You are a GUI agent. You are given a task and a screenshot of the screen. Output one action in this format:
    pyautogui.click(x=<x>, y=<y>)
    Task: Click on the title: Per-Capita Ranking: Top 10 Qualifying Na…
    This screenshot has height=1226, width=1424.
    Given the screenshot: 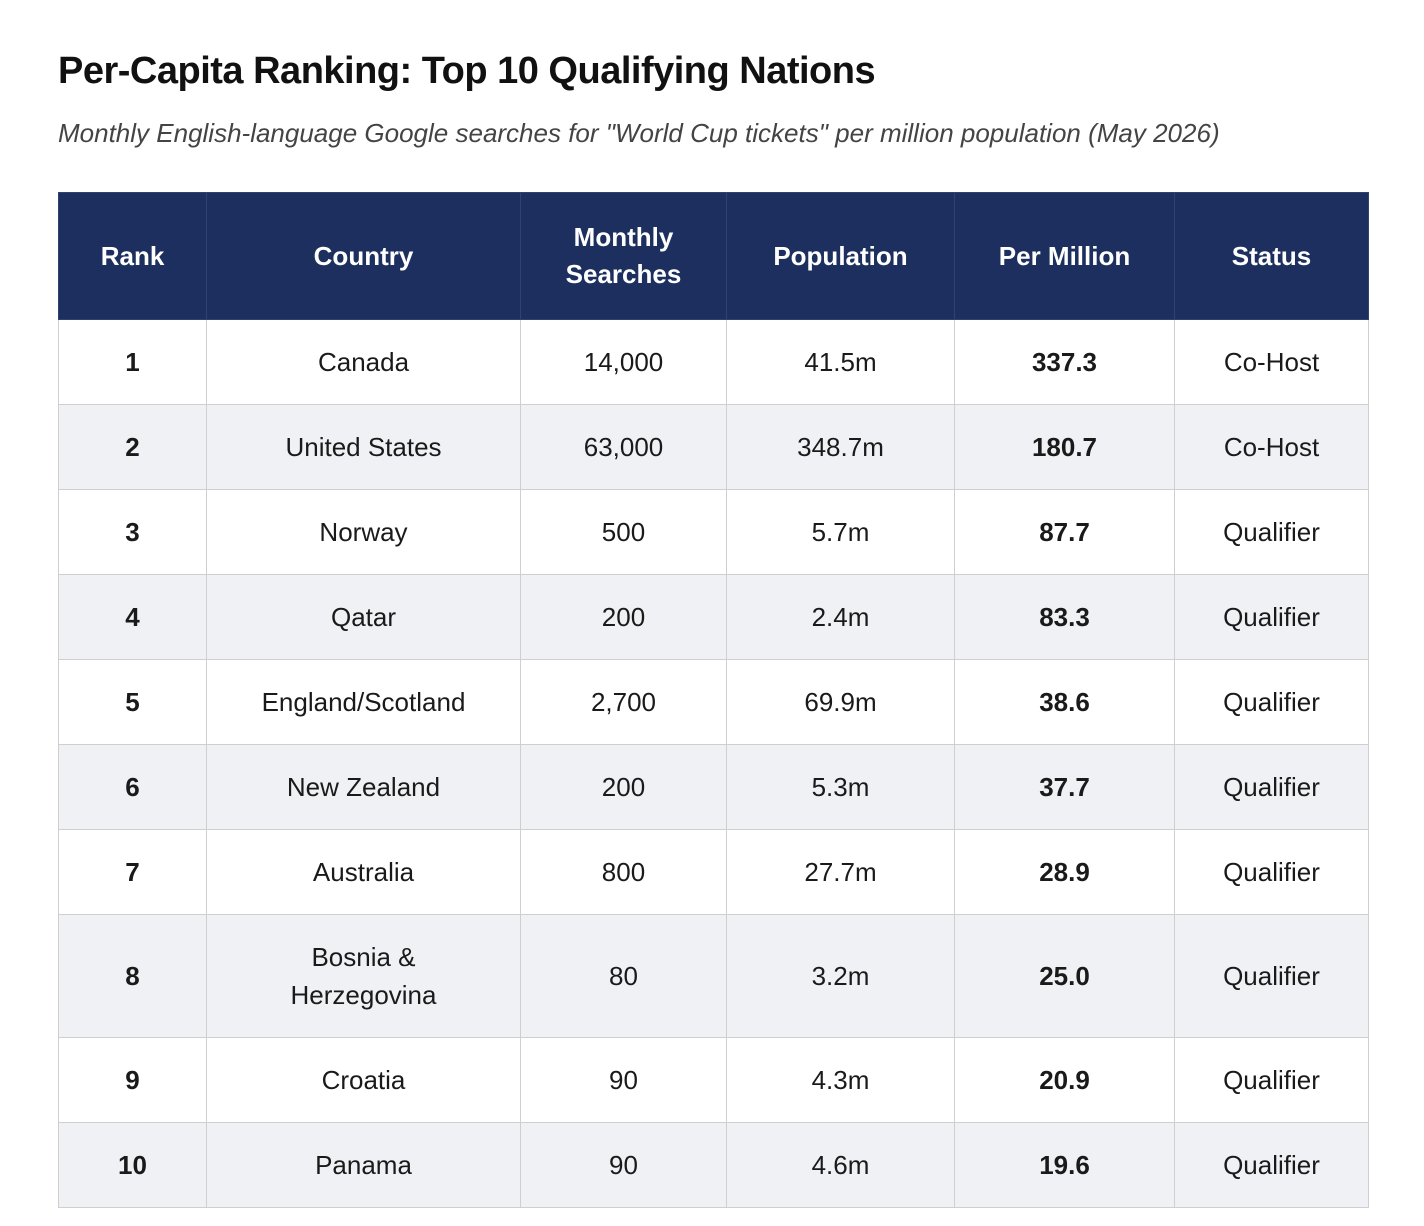 What is the action you would take?
    pyautogui.click(x=467, y=71)
    